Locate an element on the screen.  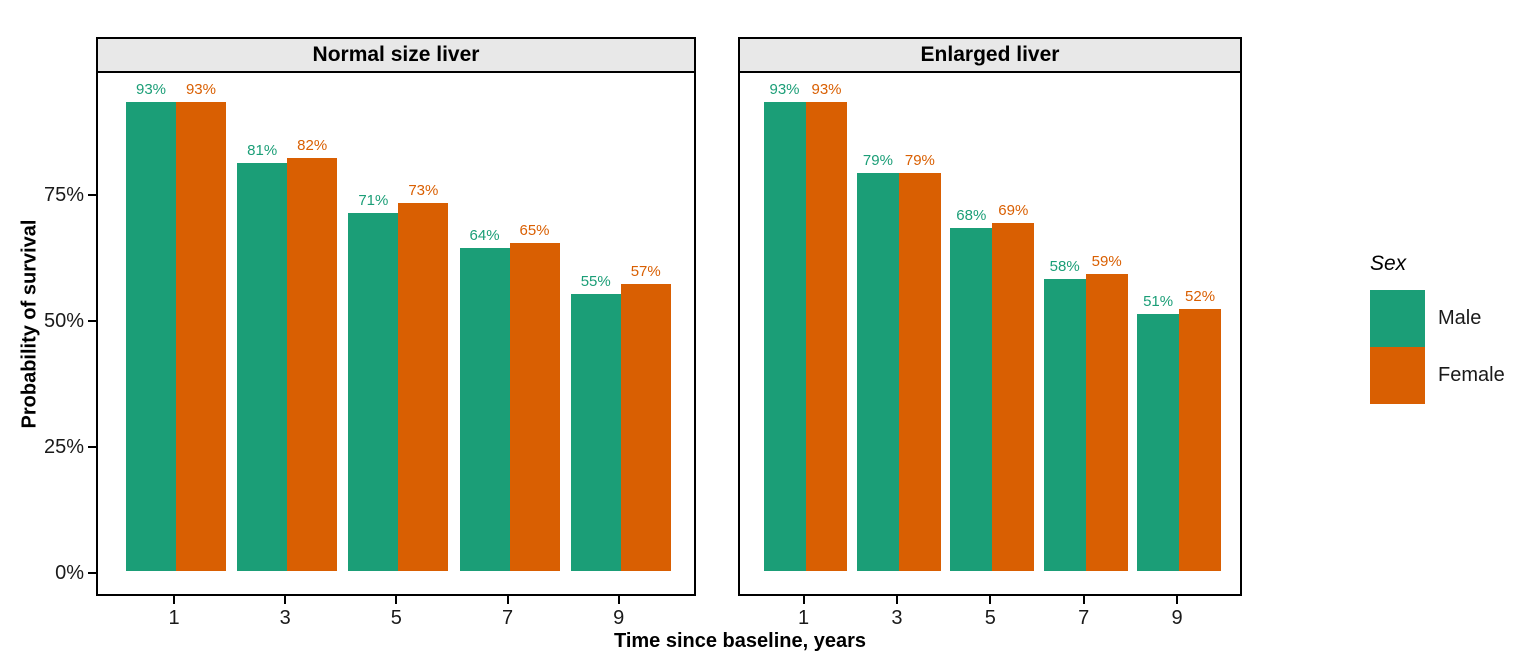
legend-entry-male: Male is located at coordinates (1437, 318).